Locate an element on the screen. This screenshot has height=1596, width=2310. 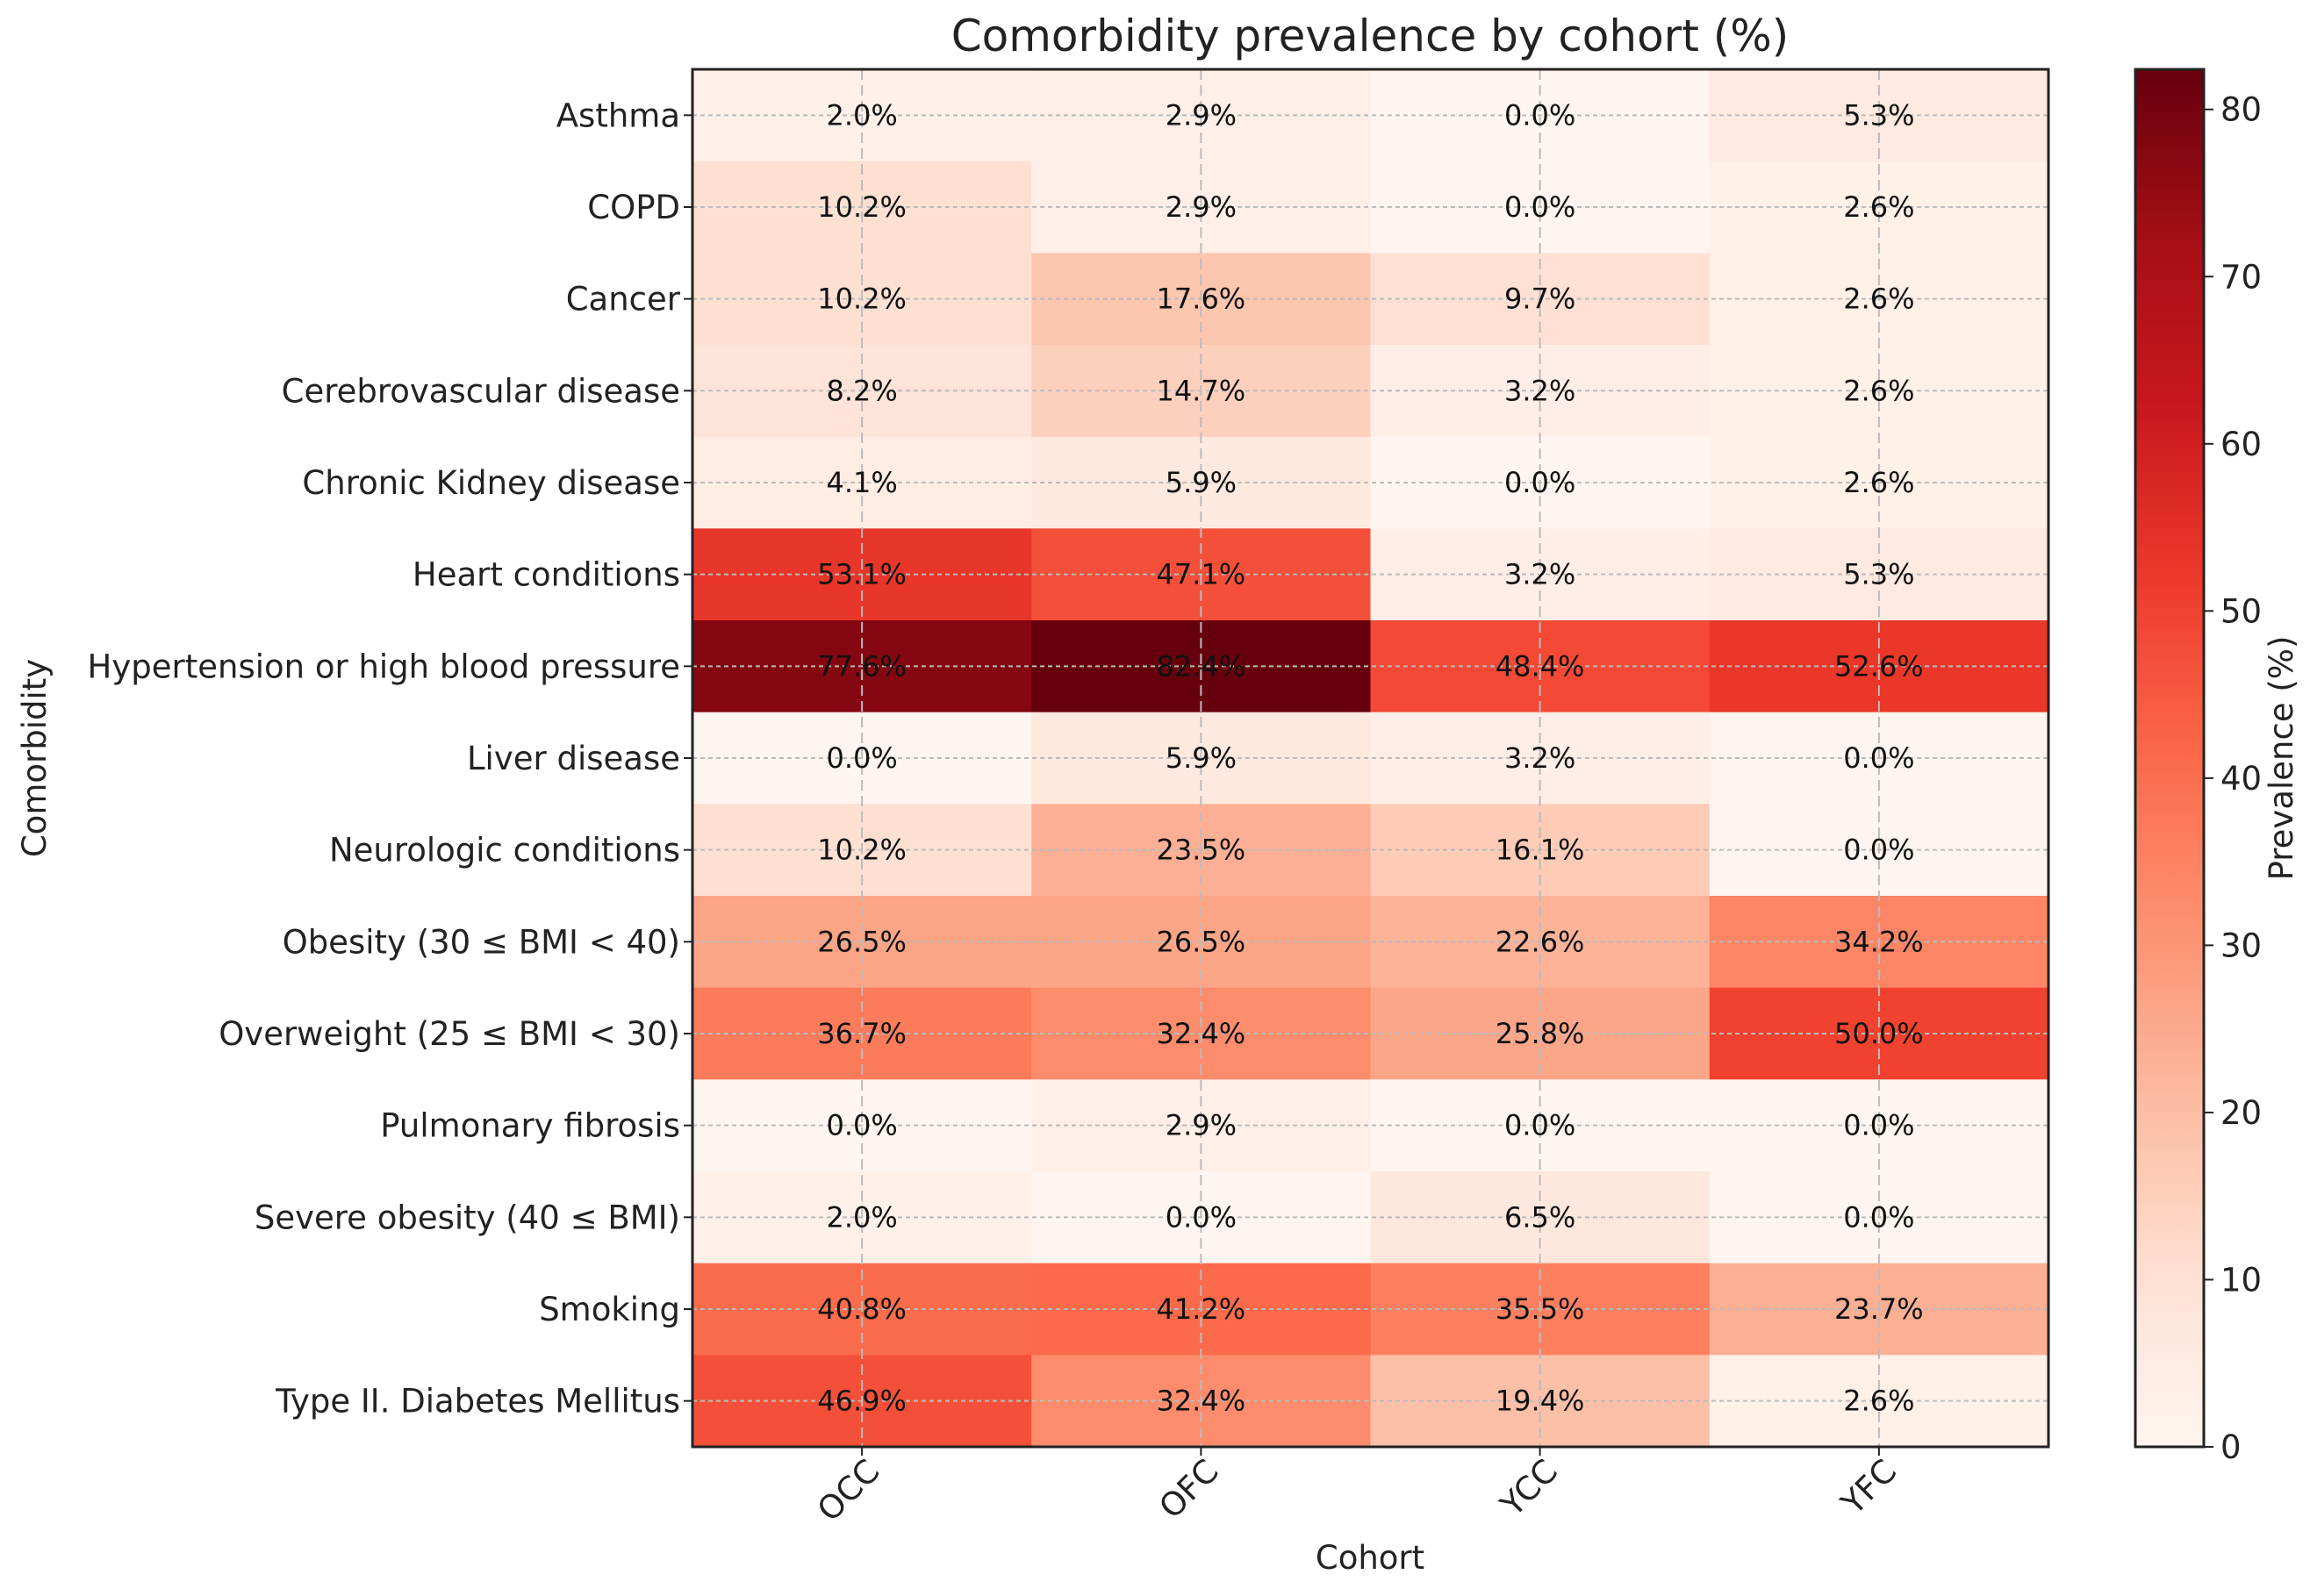
colorbar-tick-label: 20 is located at coordinates (2241, 1113).